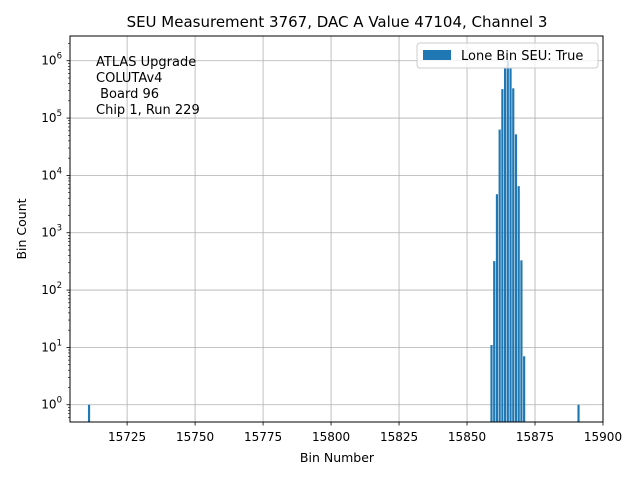 The image size is (640, 480). Describe the element at coordinates (51, 289) in the screenshot. I see `y-tick-label: 10²` at that location.